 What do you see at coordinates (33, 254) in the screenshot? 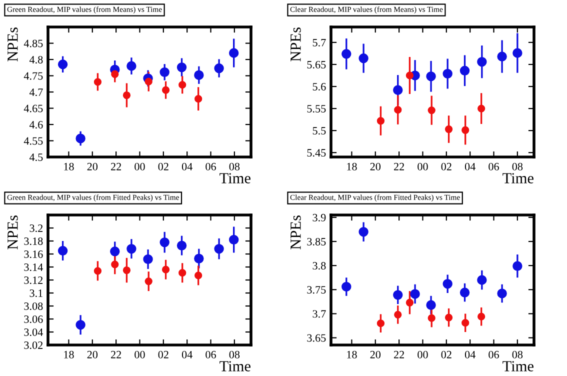
I see `y-tick-label: 3.16` at bounding box center [33, 254].